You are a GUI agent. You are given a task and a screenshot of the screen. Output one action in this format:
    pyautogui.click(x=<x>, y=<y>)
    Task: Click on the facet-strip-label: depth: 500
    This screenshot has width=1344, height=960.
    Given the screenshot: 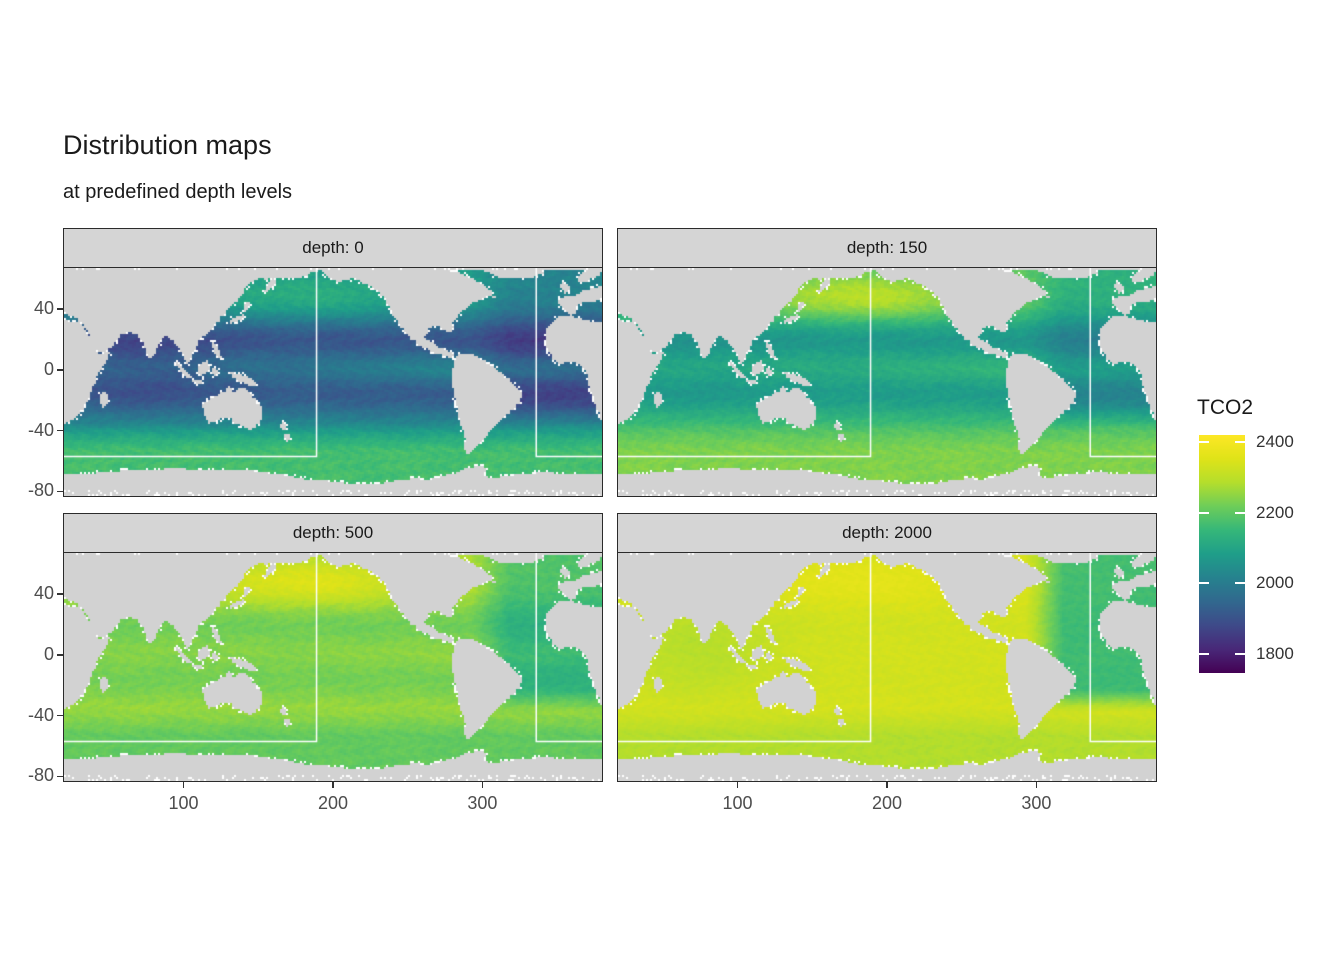 What is the action you would take?
    pyautogui.click(x=333, y=532)
    